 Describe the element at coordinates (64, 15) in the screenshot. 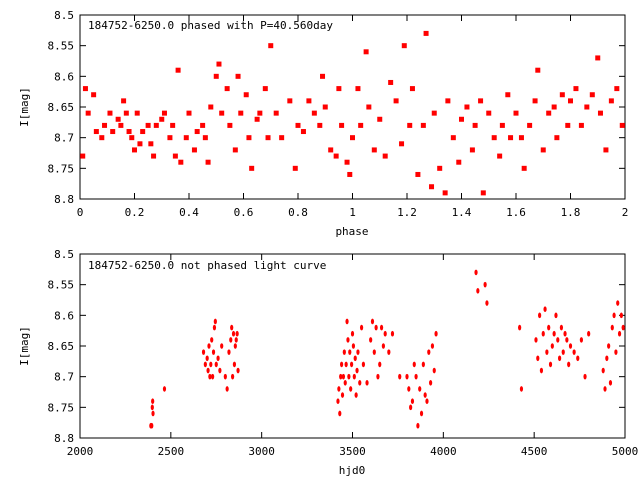

I see `phased-y-tick-label: 8.5` at that location.